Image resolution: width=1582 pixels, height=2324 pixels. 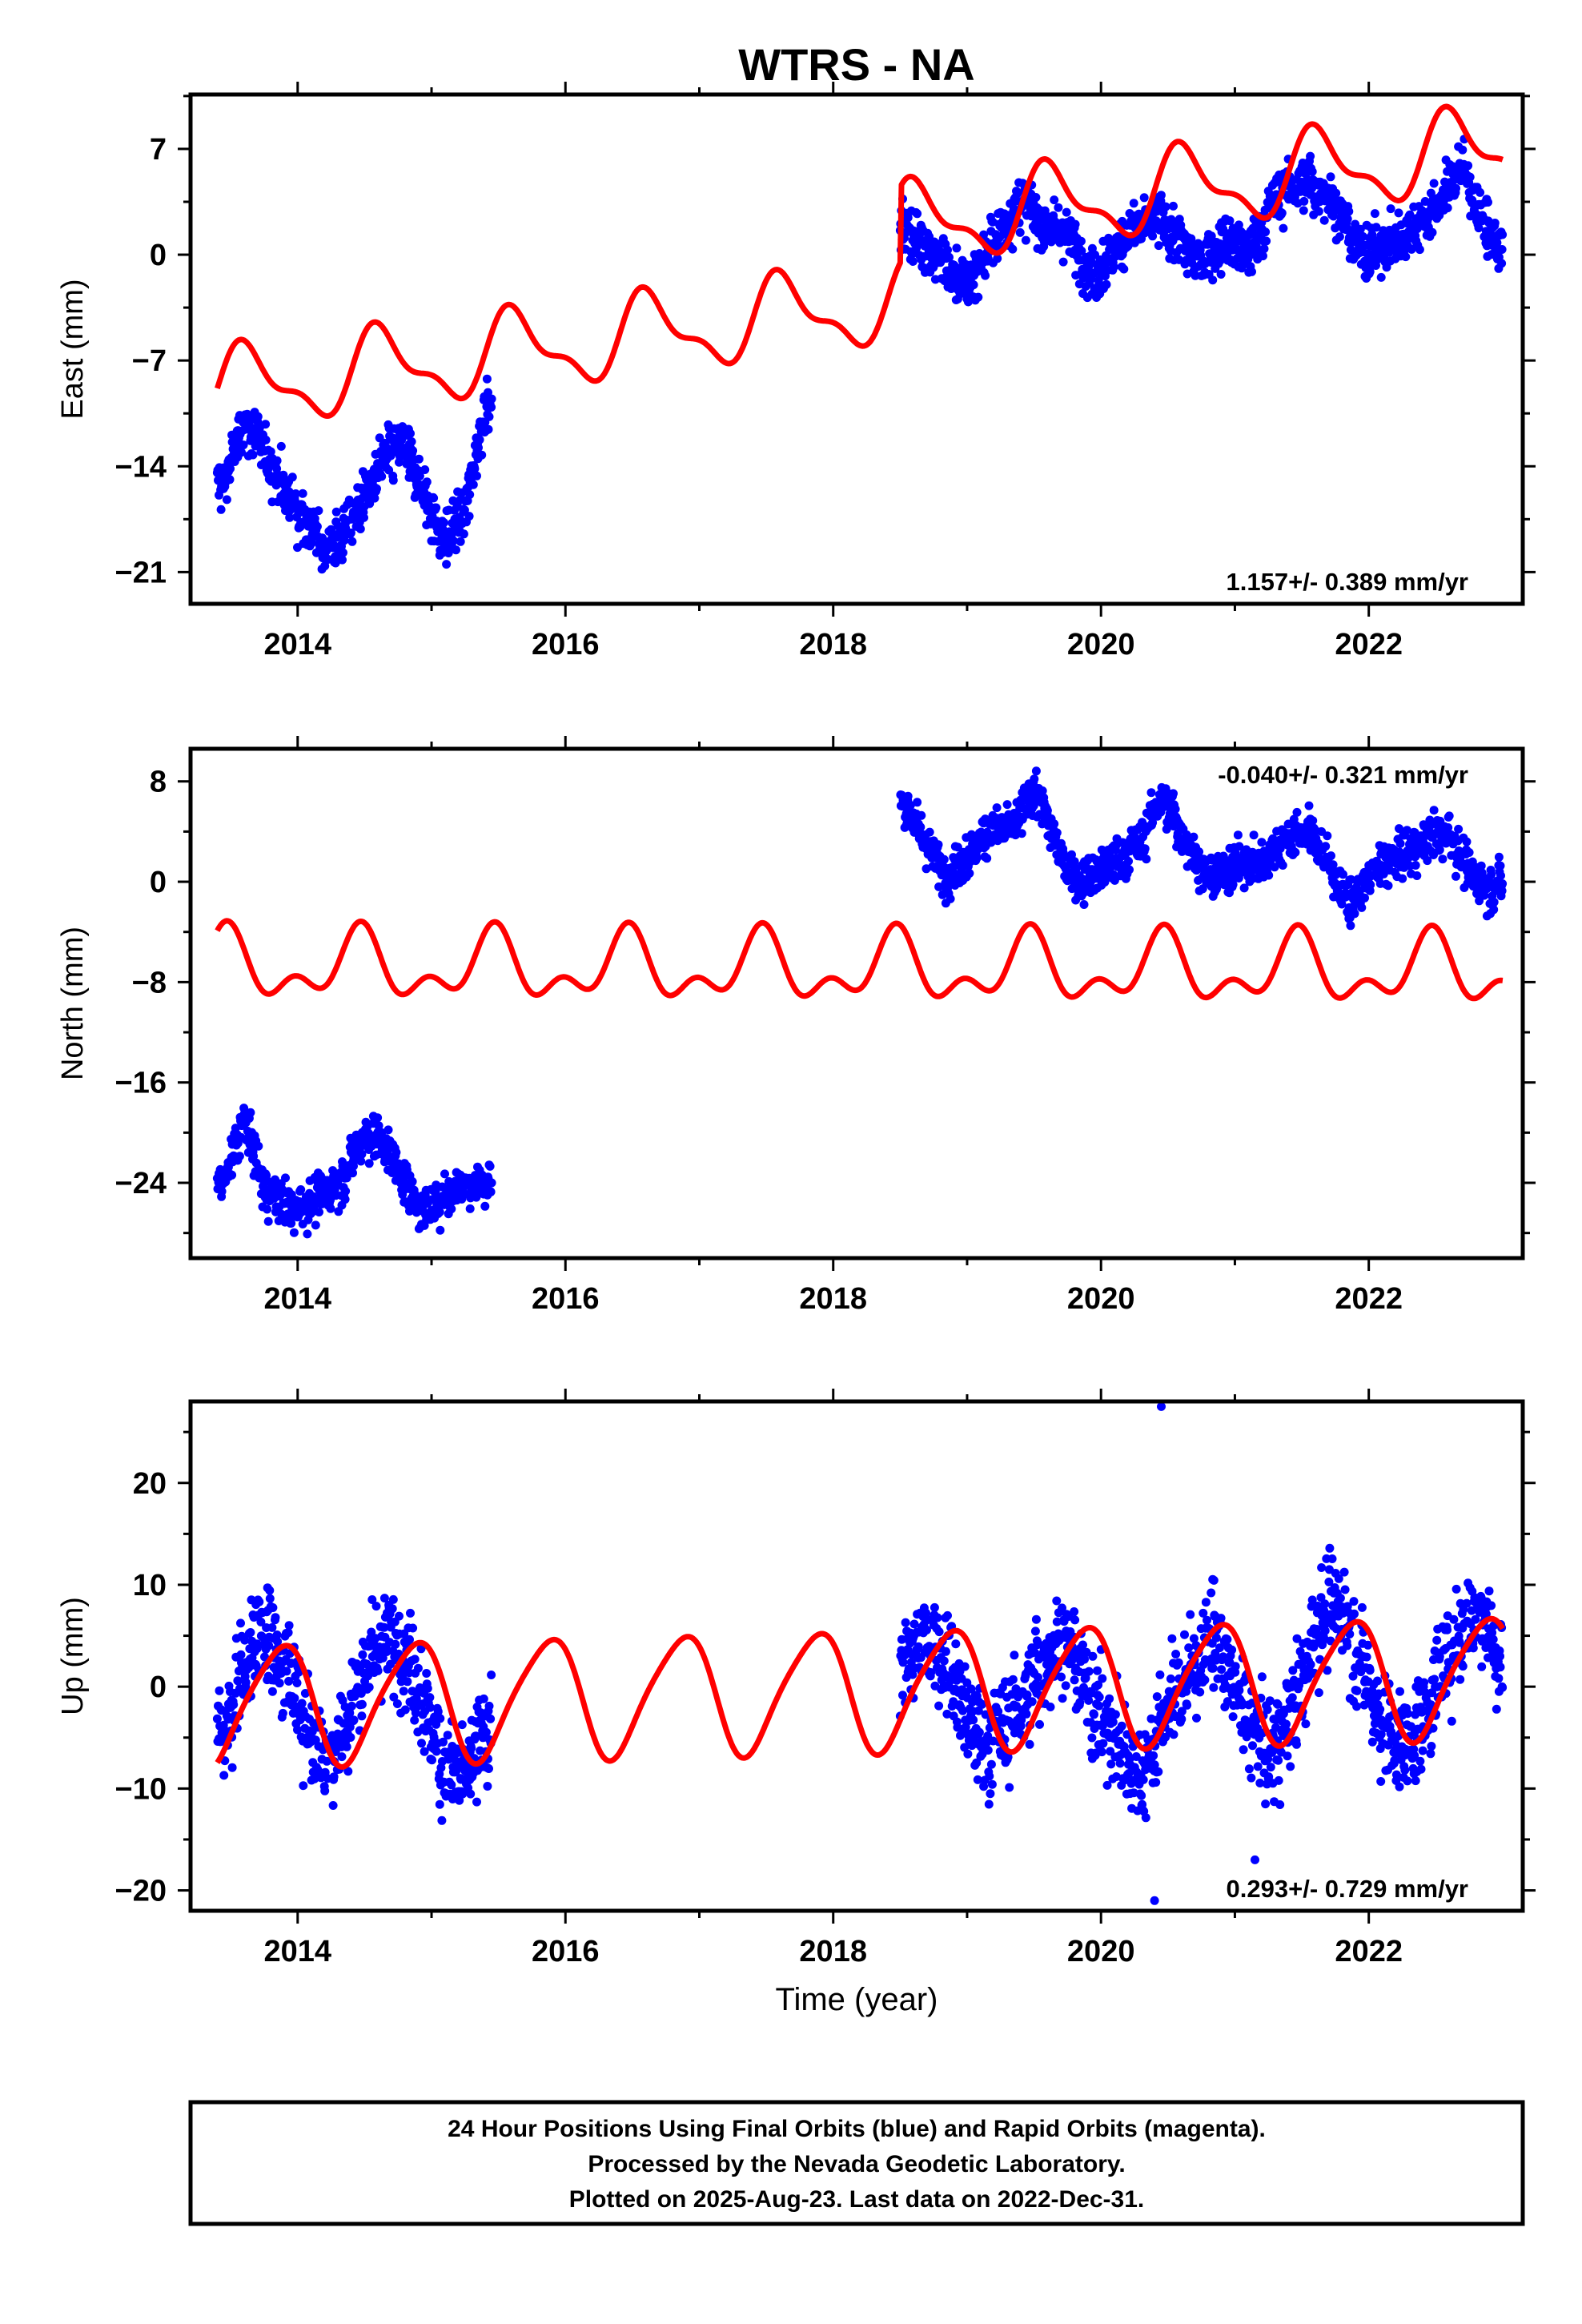 I want to click on east-rate-label: 1.157+/- 0.389 mm/yr, so click(x=1348, y=582).